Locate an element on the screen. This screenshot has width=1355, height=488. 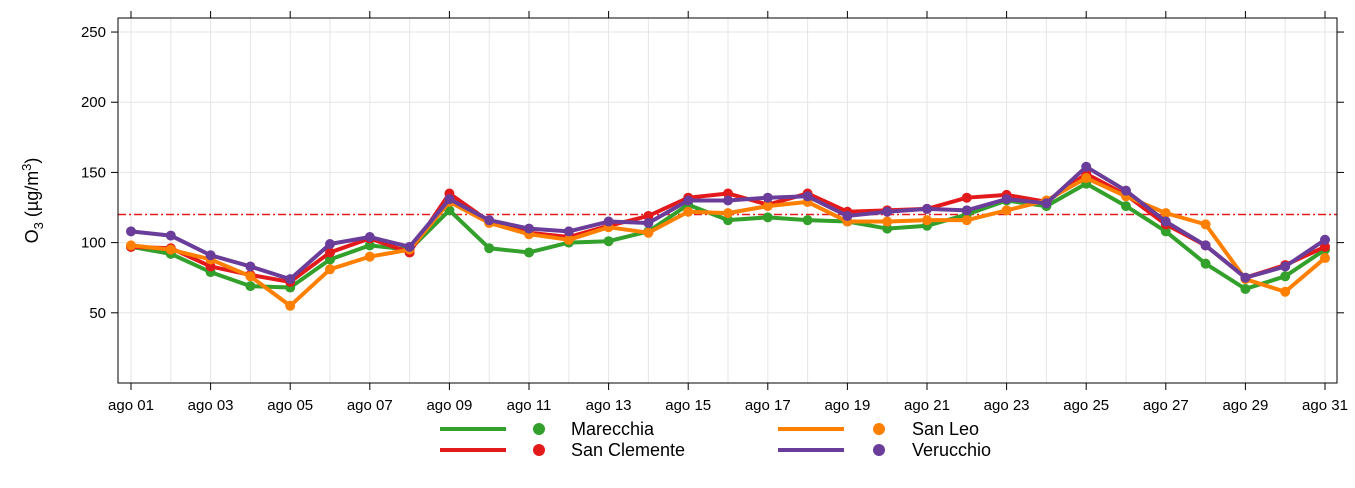
y-axis-label: O3 (µg/m3) is located at coordinates (32, 201).